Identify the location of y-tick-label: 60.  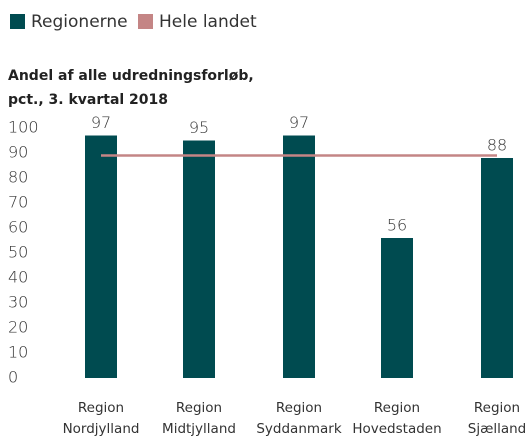
(18, 227).